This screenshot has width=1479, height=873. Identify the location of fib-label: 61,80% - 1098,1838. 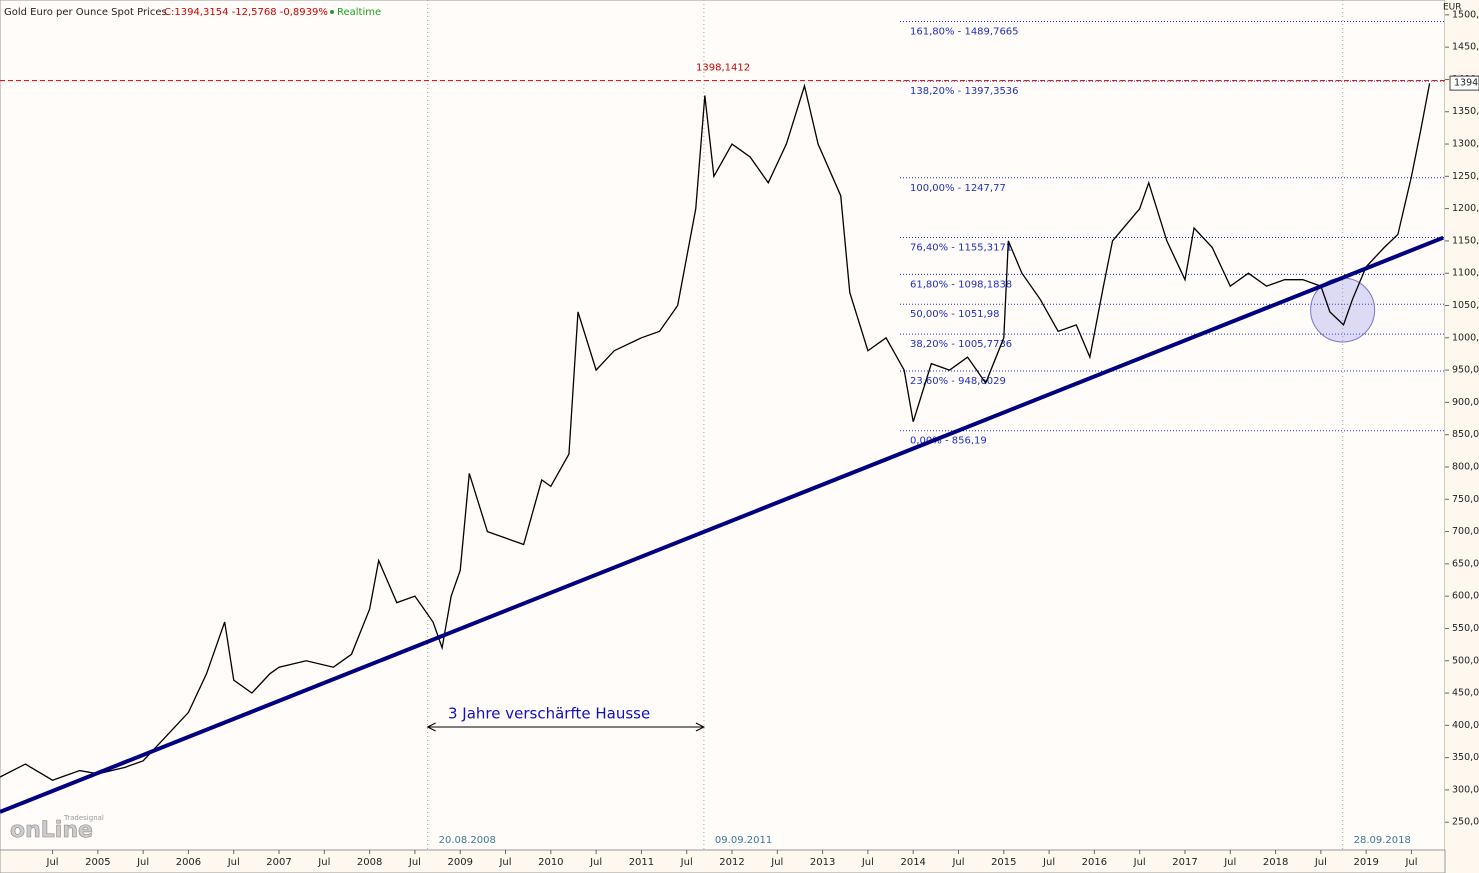
(961, 284).